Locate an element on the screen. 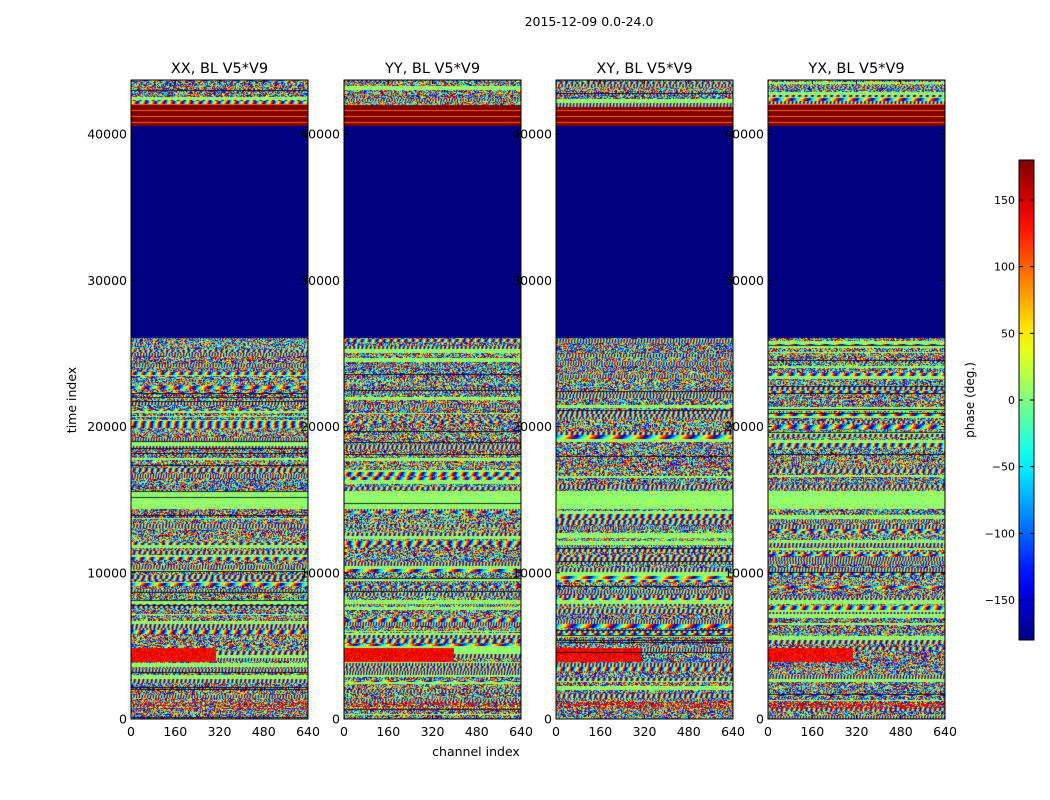  figure-title: 2015-12-09 0.0-24.0 is located at coordinates (589, 21).